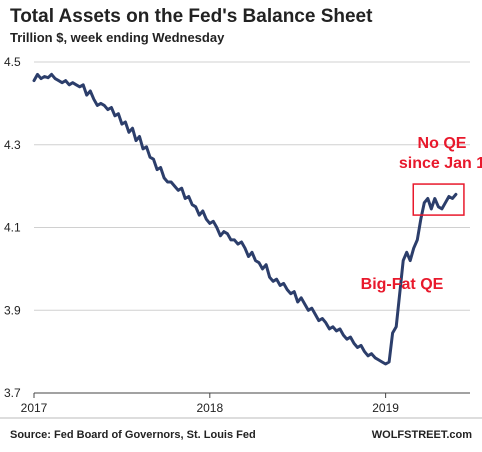 The width and height of the screenshot is (482, 452). I want to click on y-tick-label: 3.7, so click(12, 393).